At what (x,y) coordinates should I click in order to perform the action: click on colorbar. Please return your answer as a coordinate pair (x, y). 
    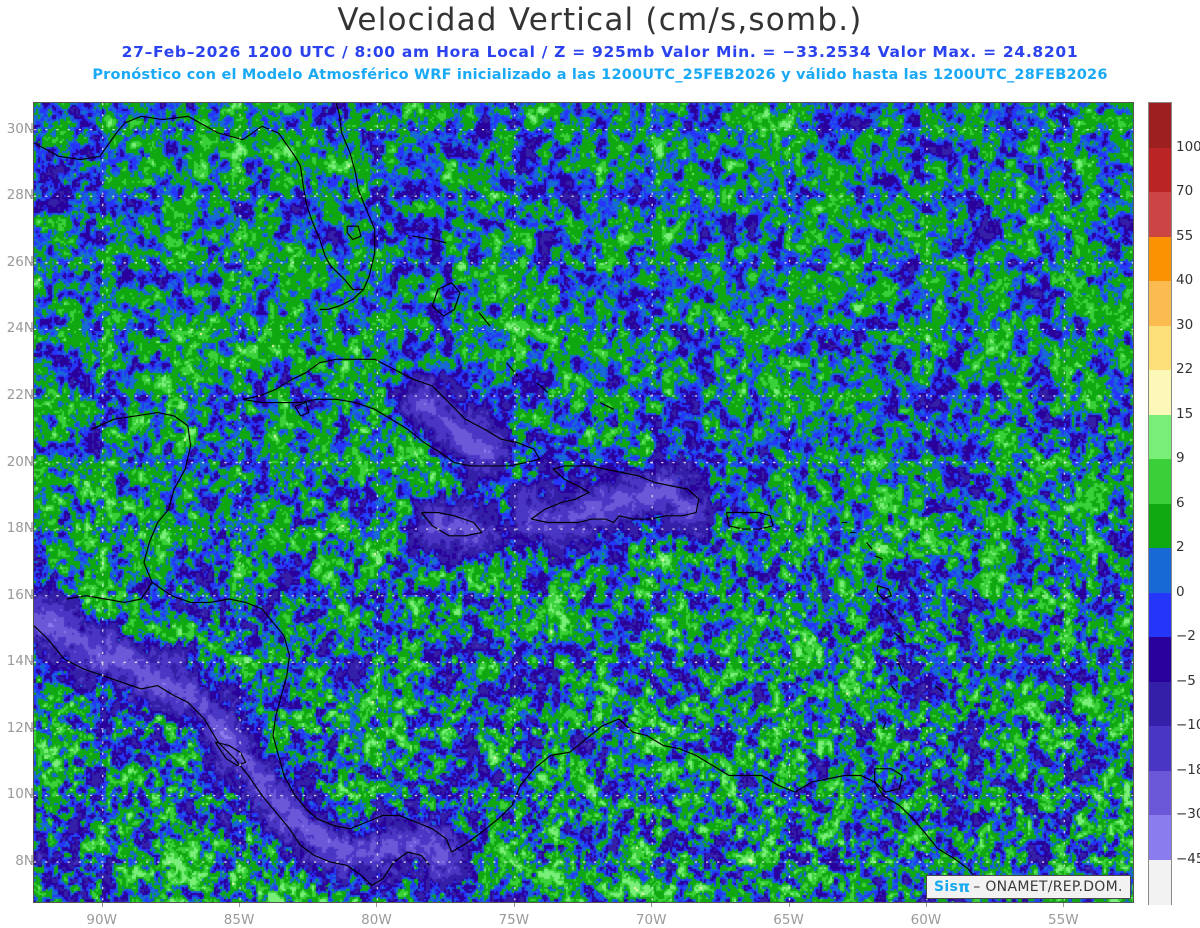
    Looking at the image, I should click on (1160, 503).